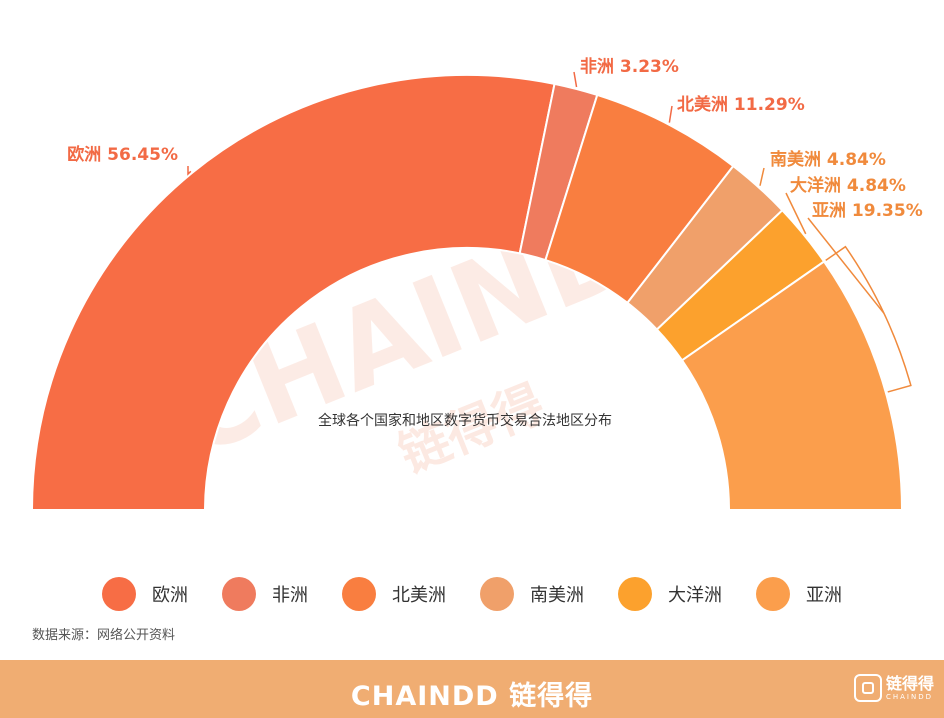 This screenshot has height=718, width=944. Describe the element at coordinates (575, 79) in the screenshot. I see `leader-line-label-africa` at that location.